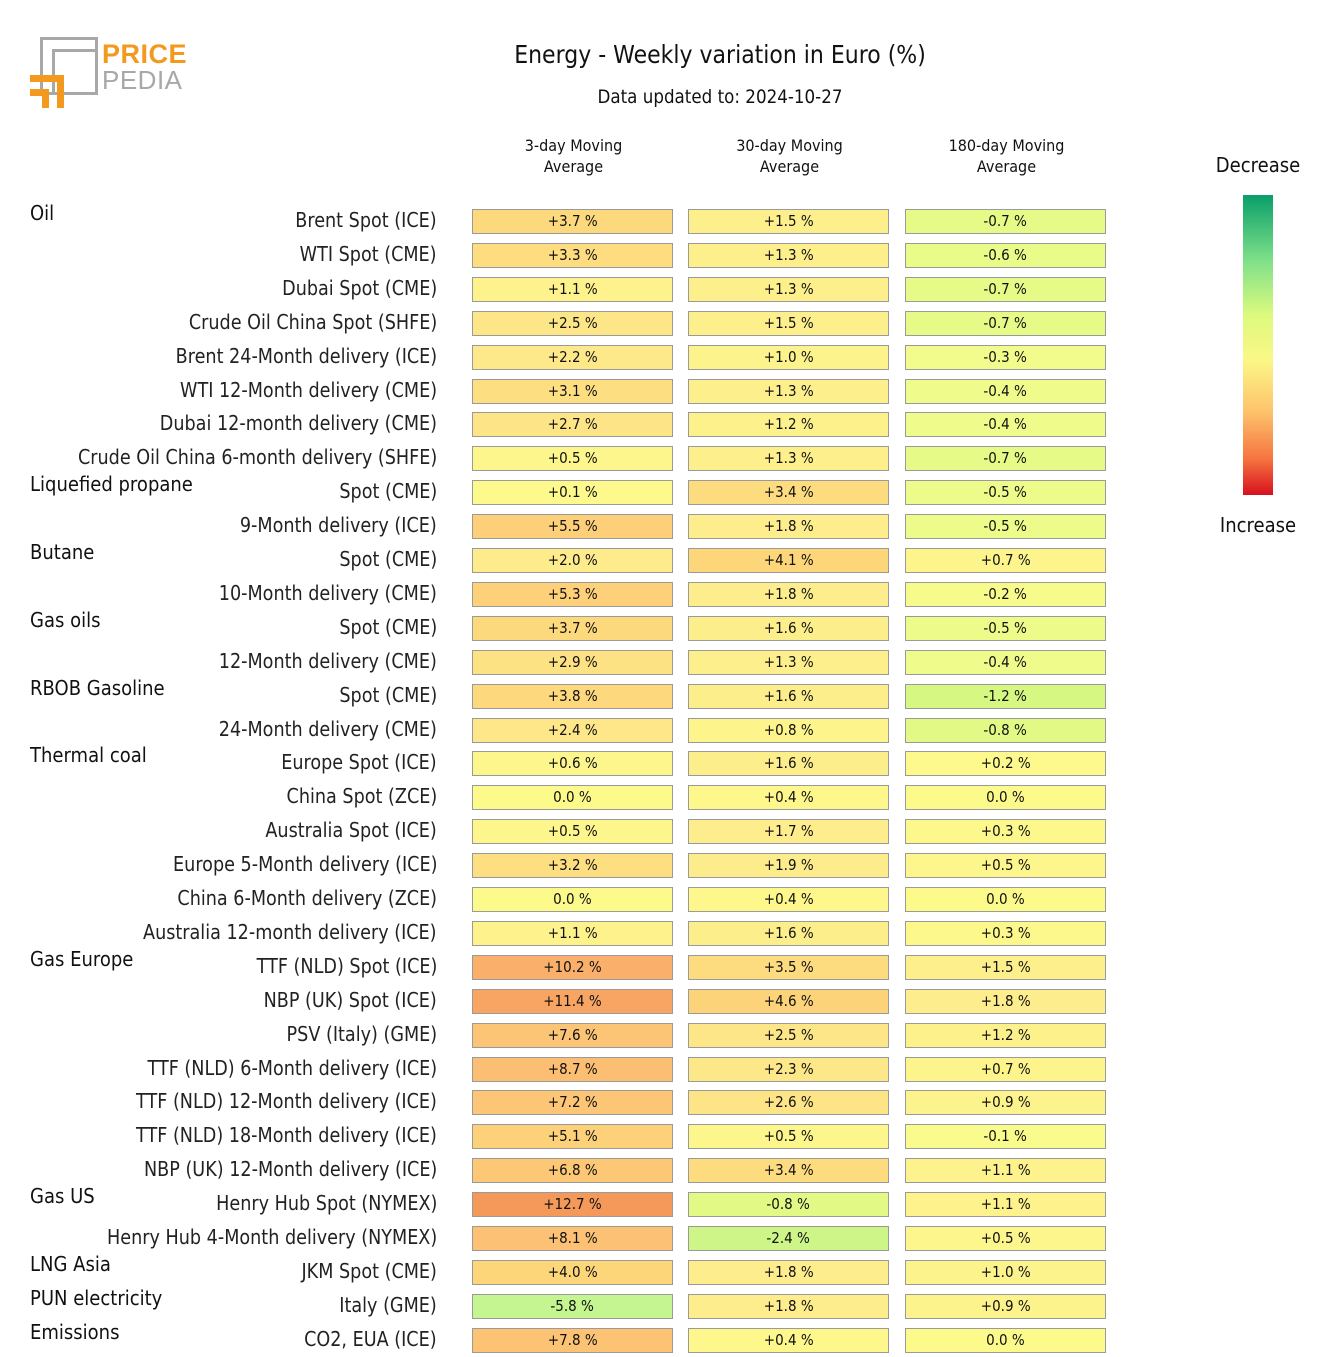 This screenshot has height=1357, width=1320. What do you see at coordinates (45, 98) in the screenshot?
I see `logo-mark` at bounding box center [45, 98].